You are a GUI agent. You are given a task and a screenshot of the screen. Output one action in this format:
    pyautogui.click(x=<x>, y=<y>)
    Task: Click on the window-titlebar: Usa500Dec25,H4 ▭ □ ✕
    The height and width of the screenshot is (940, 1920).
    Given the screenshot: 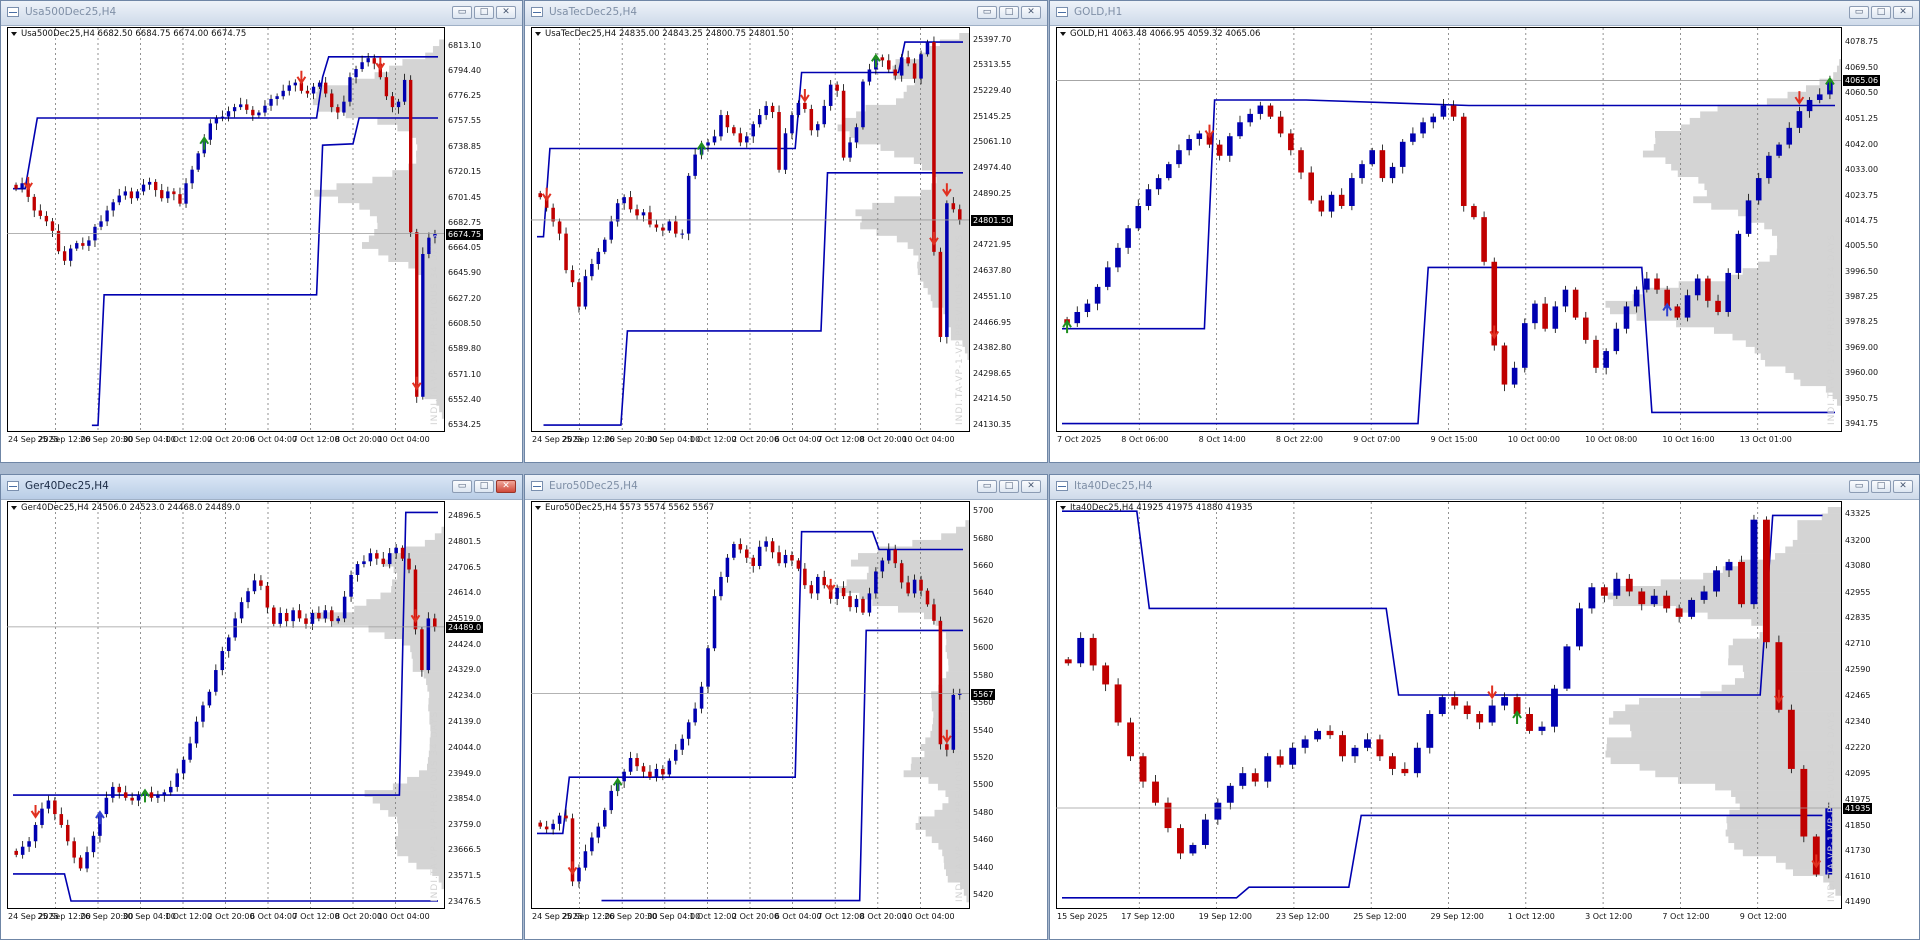 What is the action you would take?
    pyautogui.click(x=261, y=13)
    